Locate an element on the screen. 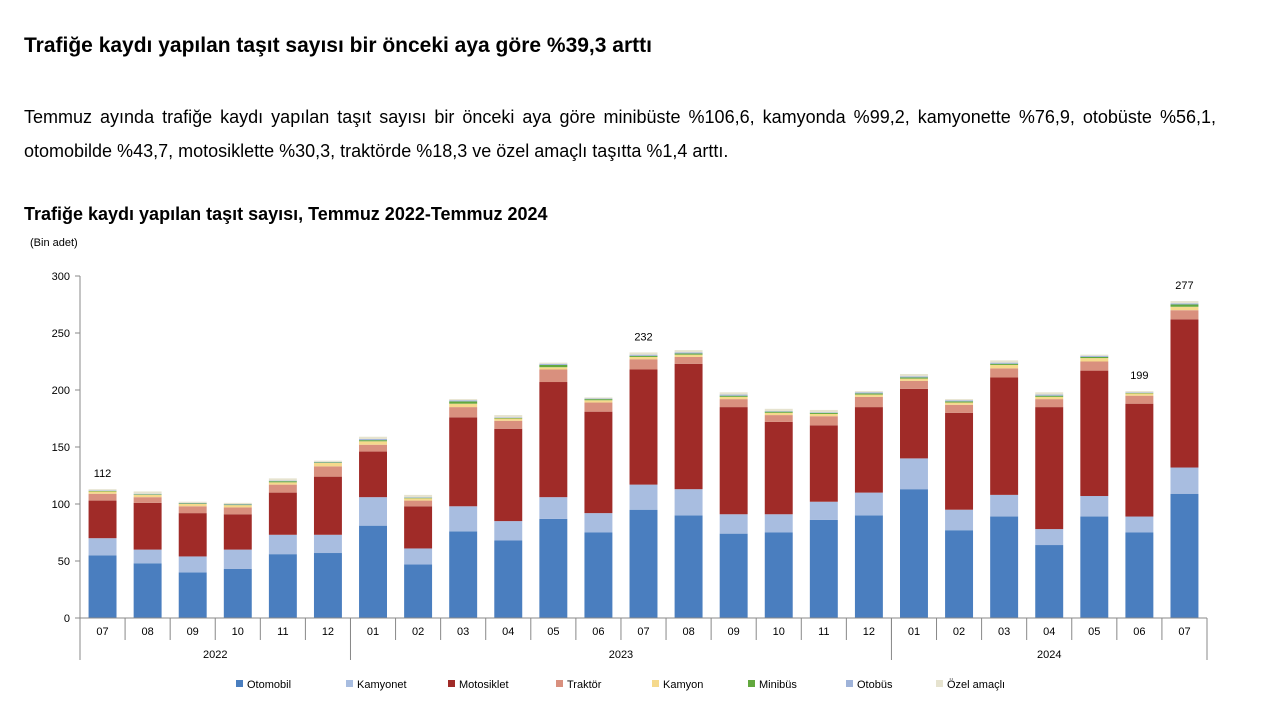  x-tick-label: 10 is located at coordinates (238, 632).